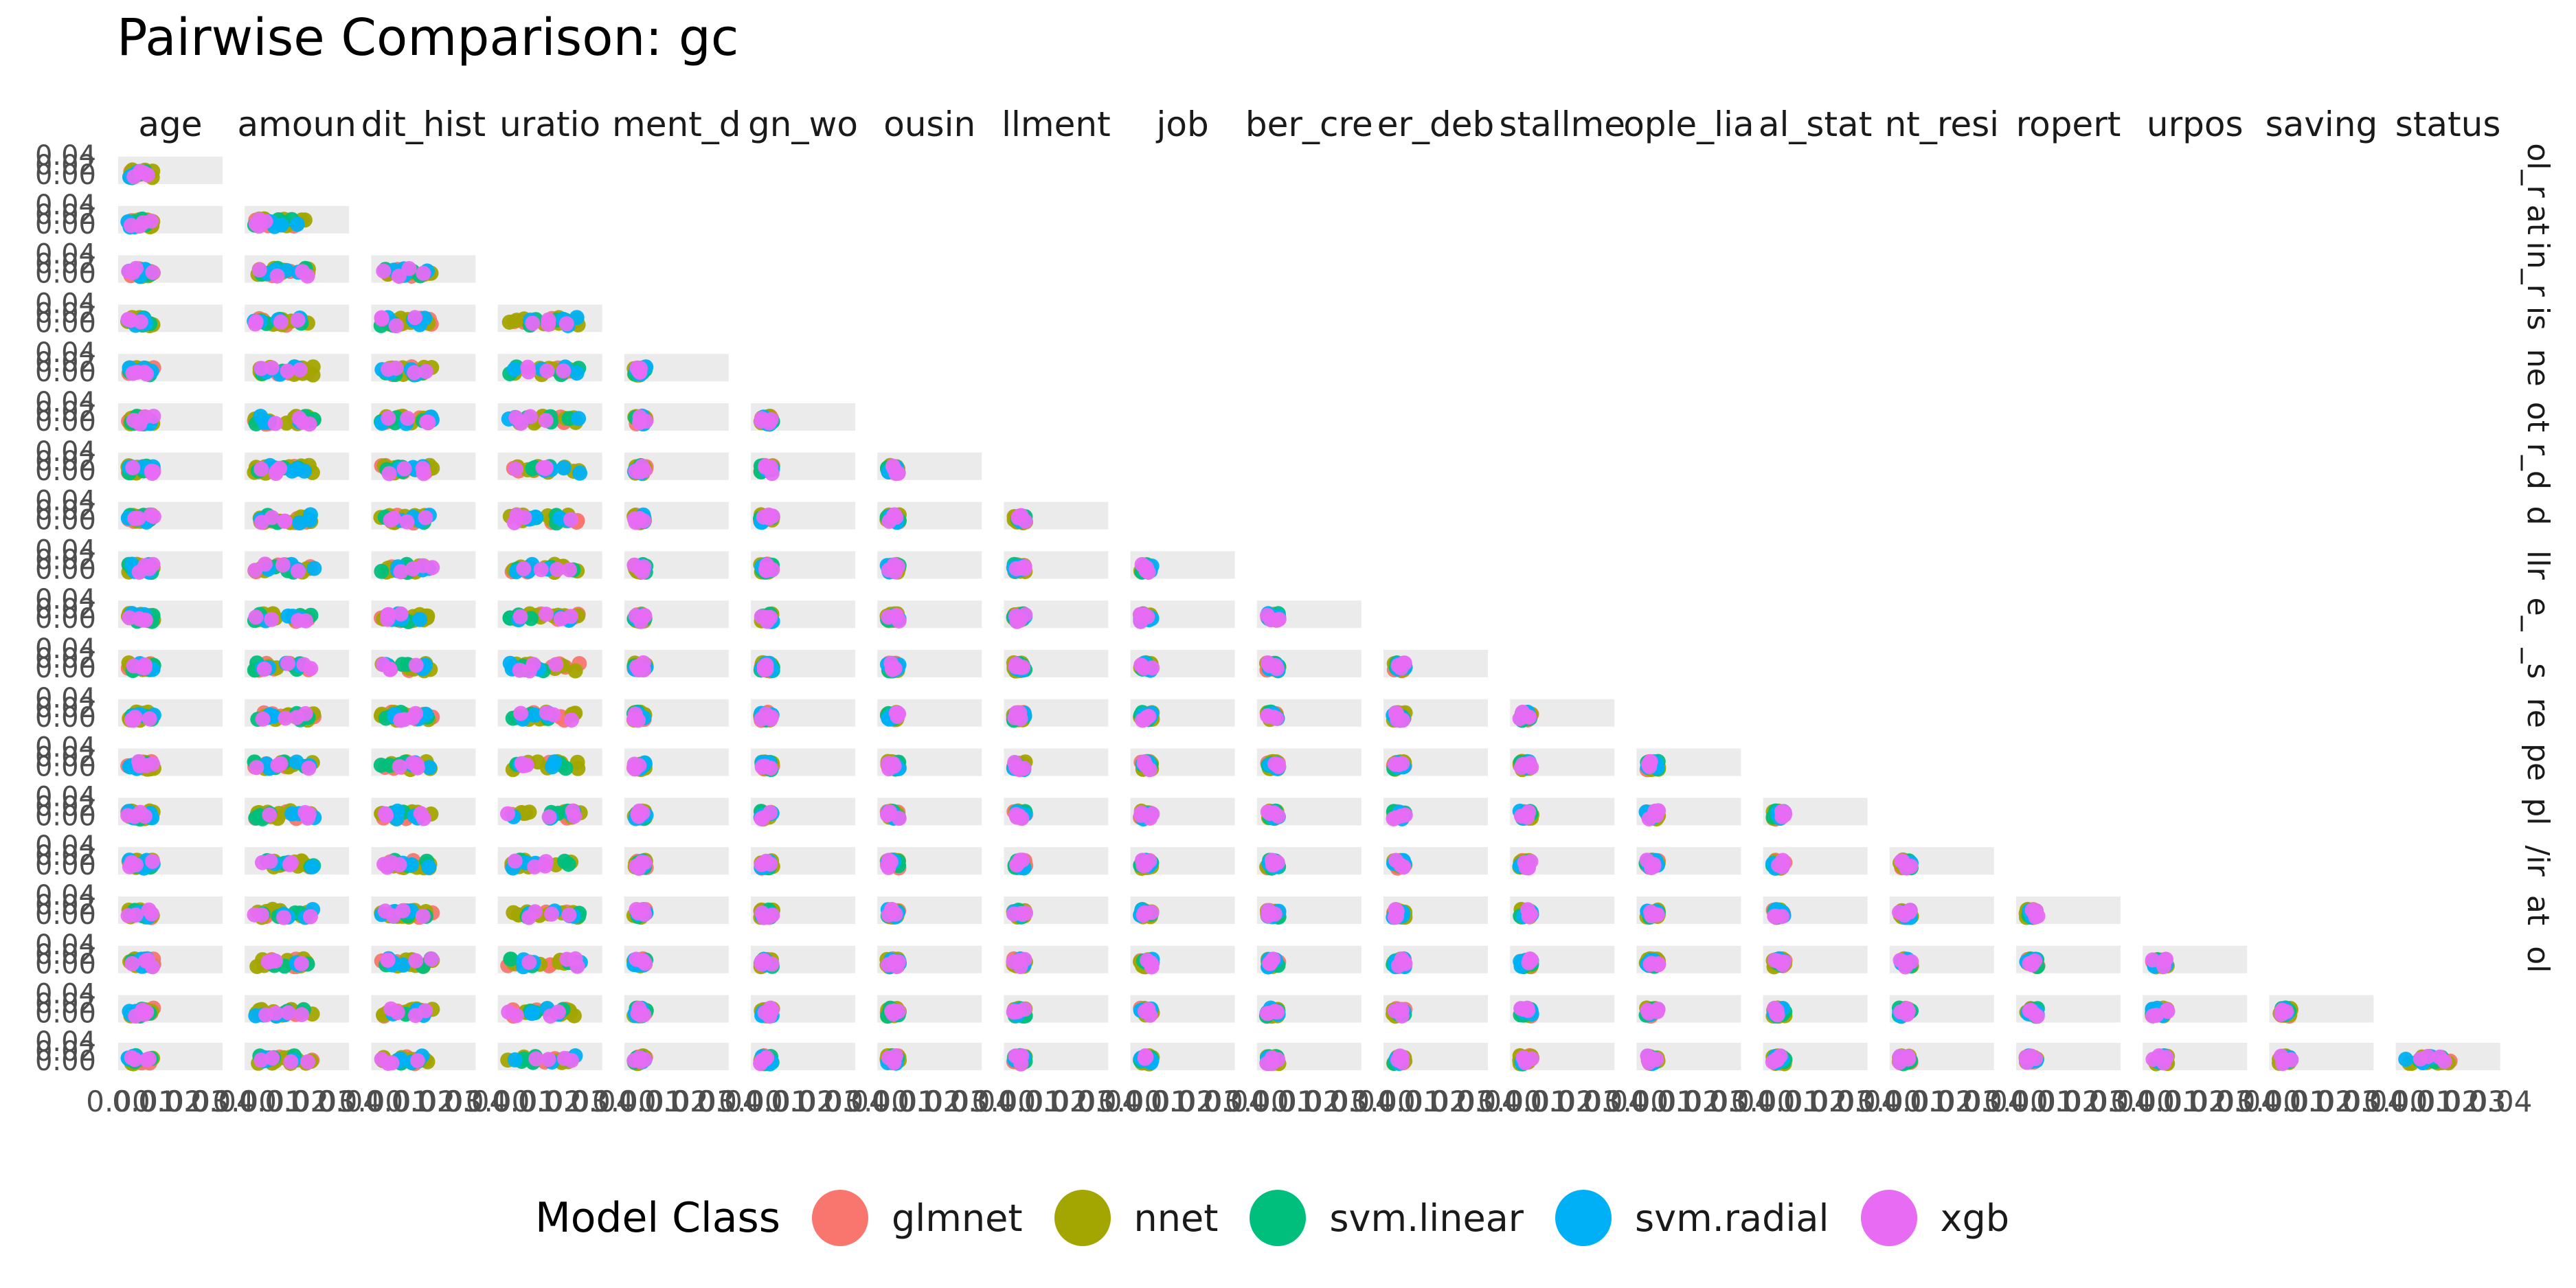  I want to click on row-strip-label: ol_r, so click(2537, 170).